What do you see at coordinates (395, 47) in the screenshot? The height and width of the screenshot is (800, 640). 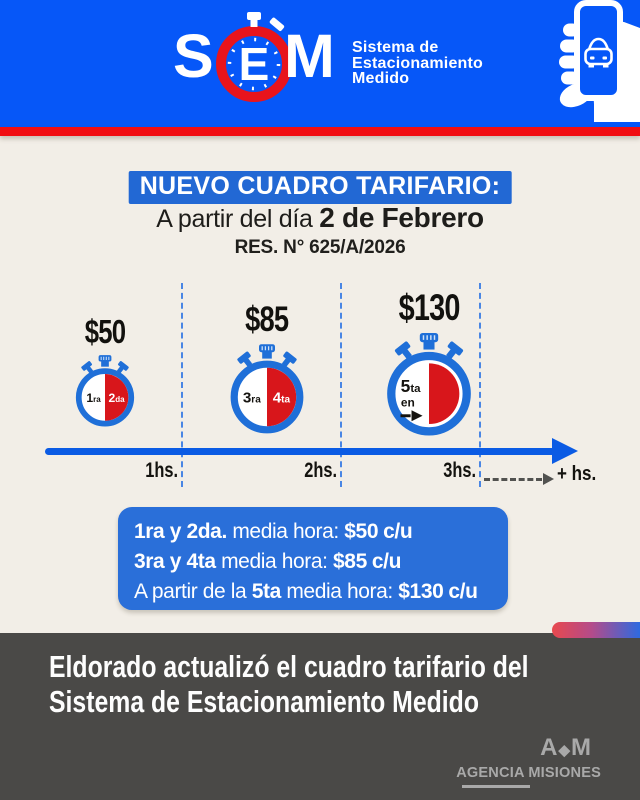 I see `tagline-line: Sistema de` at bounding box center [395, 47].